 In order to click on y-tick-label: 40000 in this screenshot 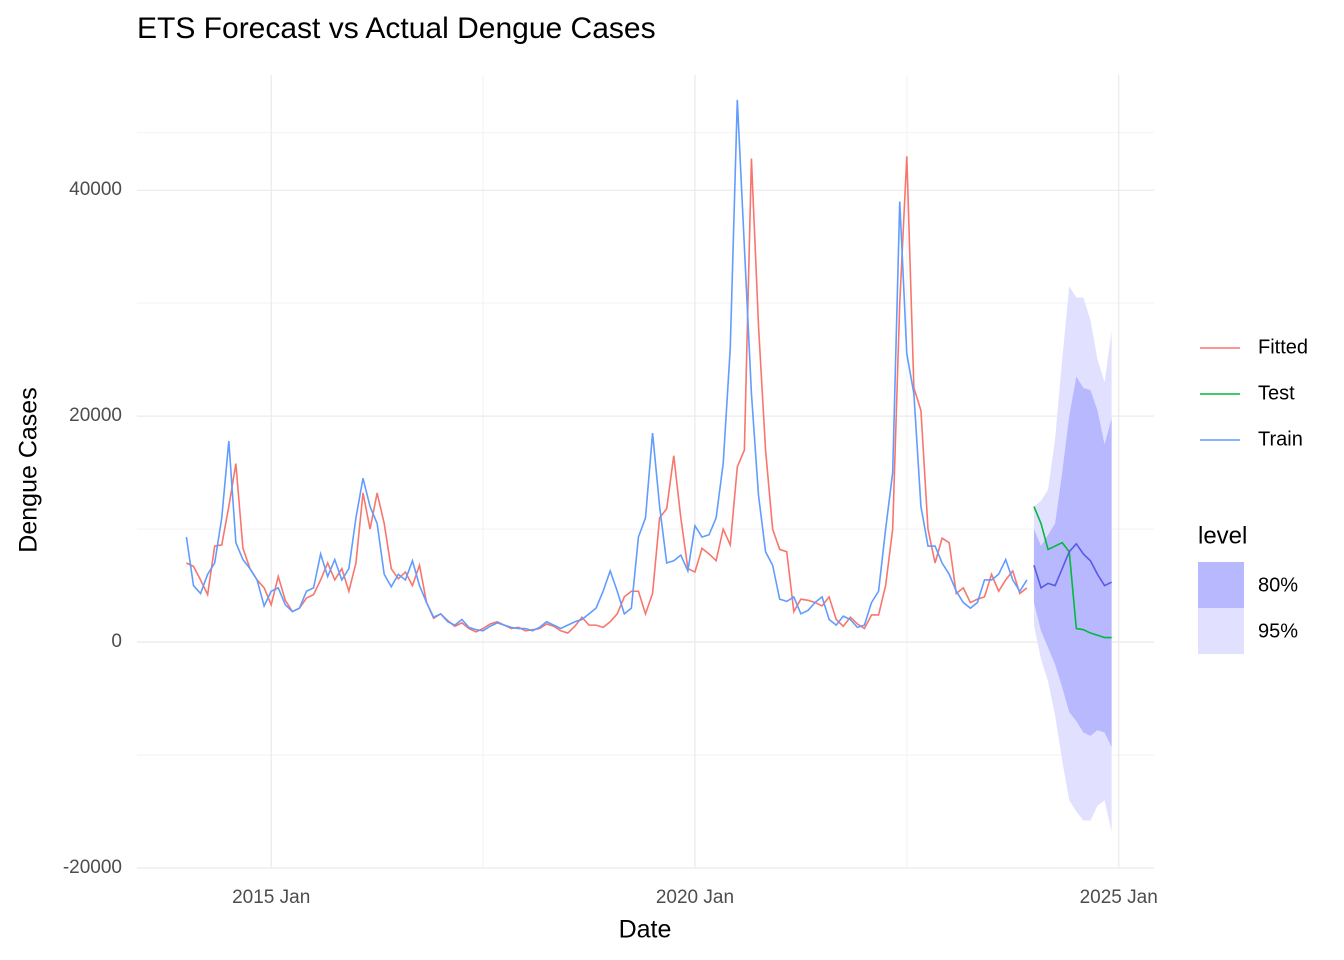, I will do `click(95, 189)`.